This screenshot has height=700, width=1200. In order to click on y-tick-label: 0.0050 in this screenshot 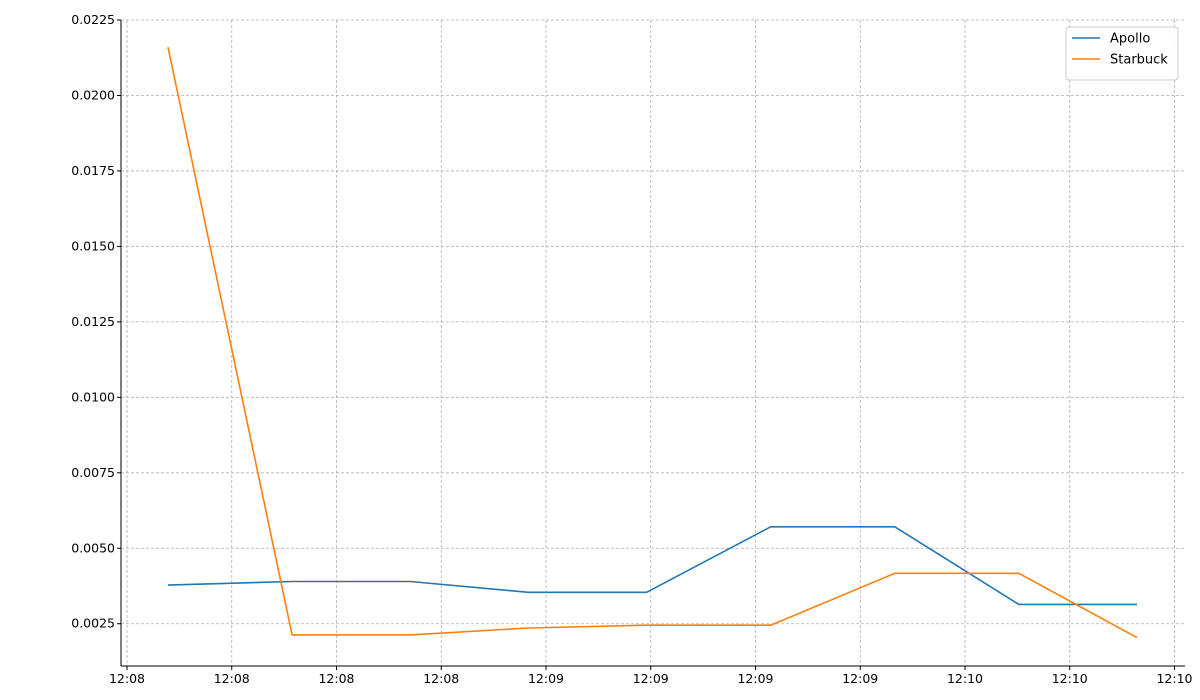, I will do `click(93, 547)`.